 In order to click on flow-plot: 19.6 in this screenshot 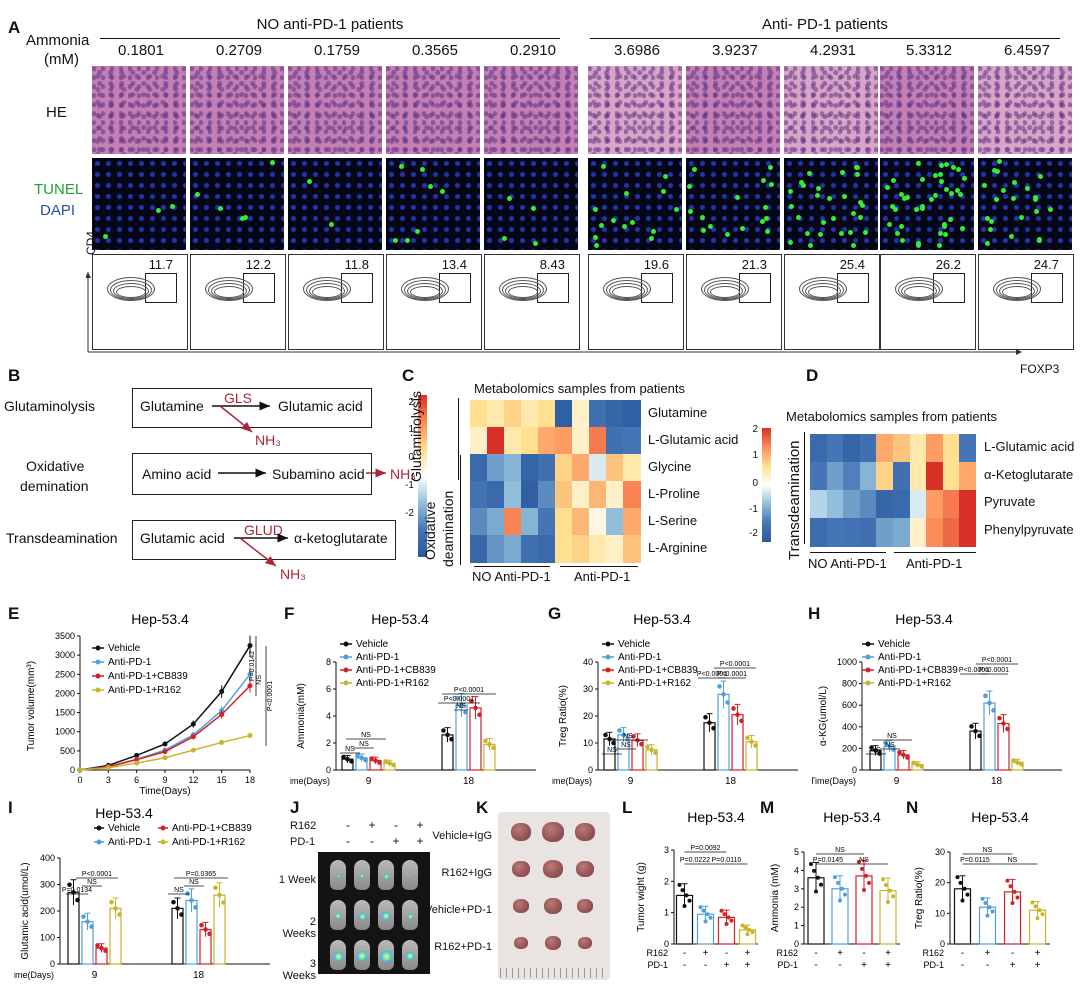, I will do `click(636, 302)`.